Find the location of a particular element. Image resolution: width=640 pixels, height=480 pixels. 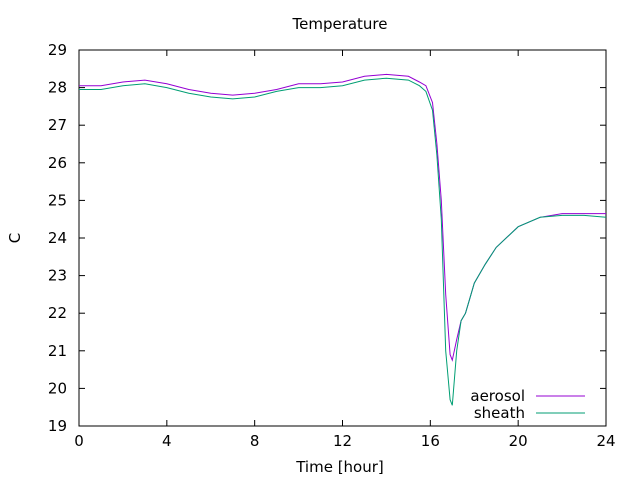

legend-label-sheath: sheath is located at coordinates (499, 413).